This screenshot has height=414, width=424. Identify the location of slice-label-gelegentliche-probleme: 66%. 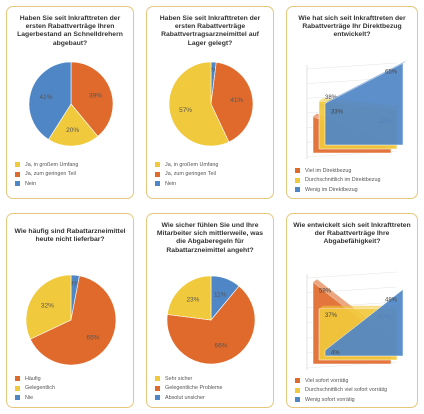
(221, 346).